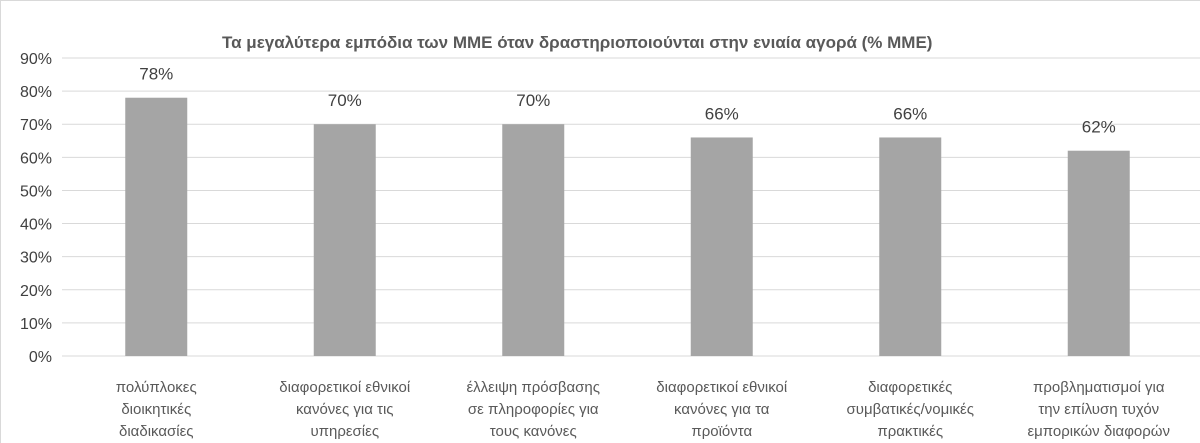 The image size is (1200, 443). I want to click on x-tick-label: διοικητικές, so click(156, 409).